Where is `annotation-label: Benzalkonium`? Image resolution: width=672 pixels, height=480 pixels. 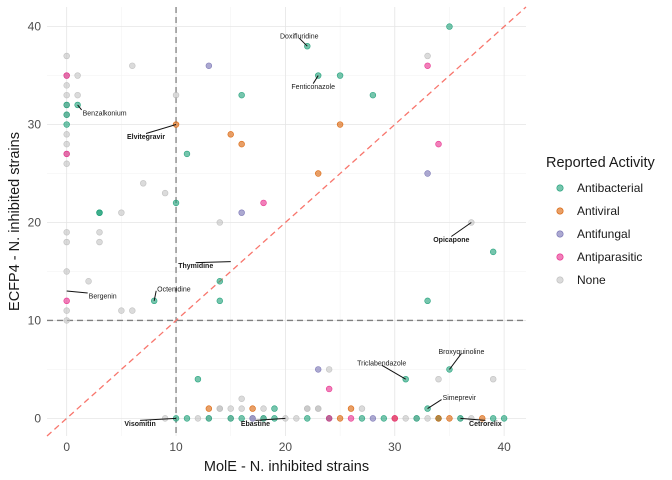
annotation-label: Benzalkonium is located at coordinates (105, 113).